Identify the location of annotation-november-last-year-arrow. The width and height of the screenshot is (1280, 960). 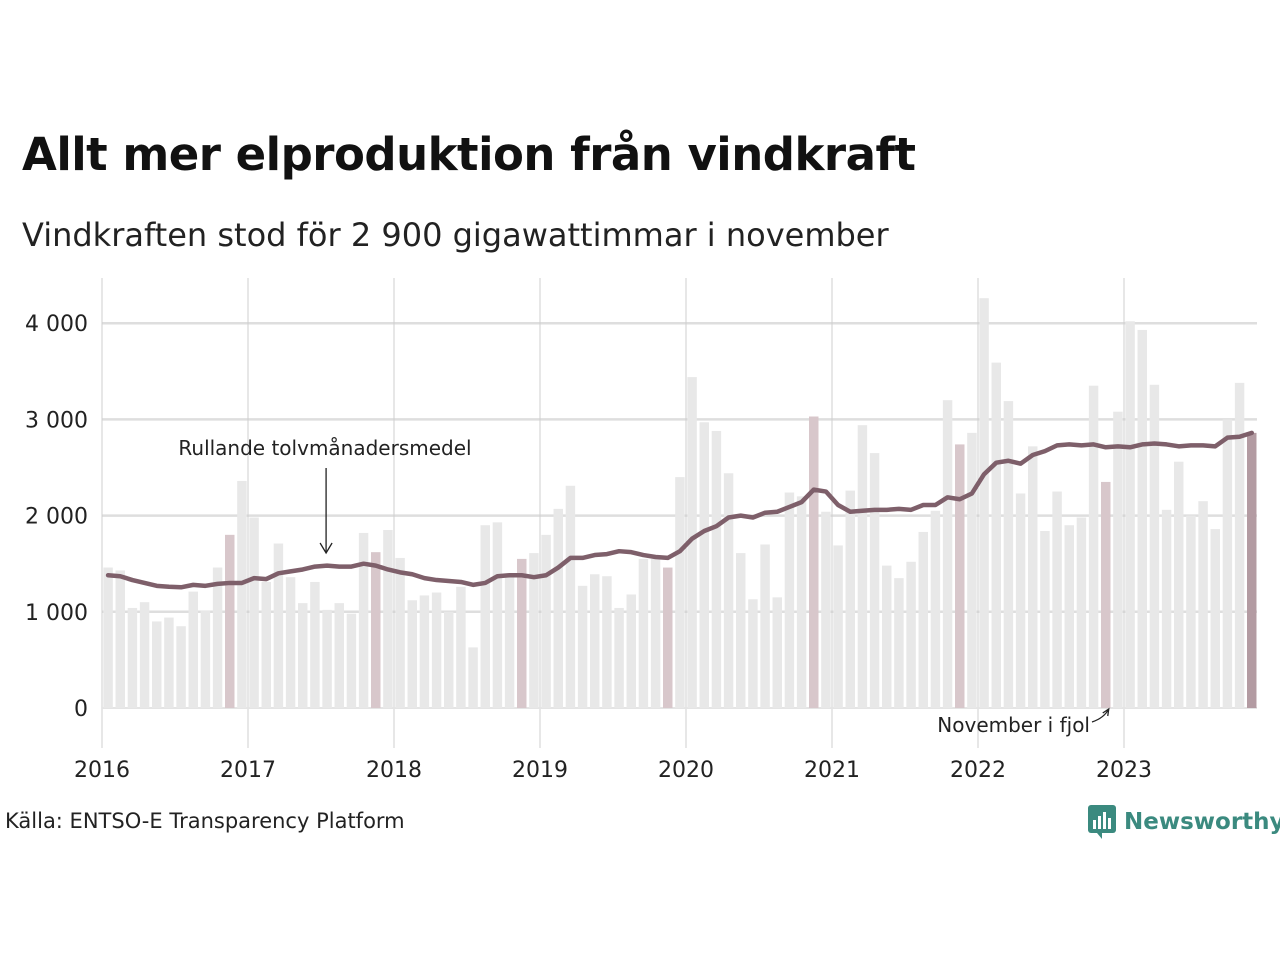
(1100, 715).